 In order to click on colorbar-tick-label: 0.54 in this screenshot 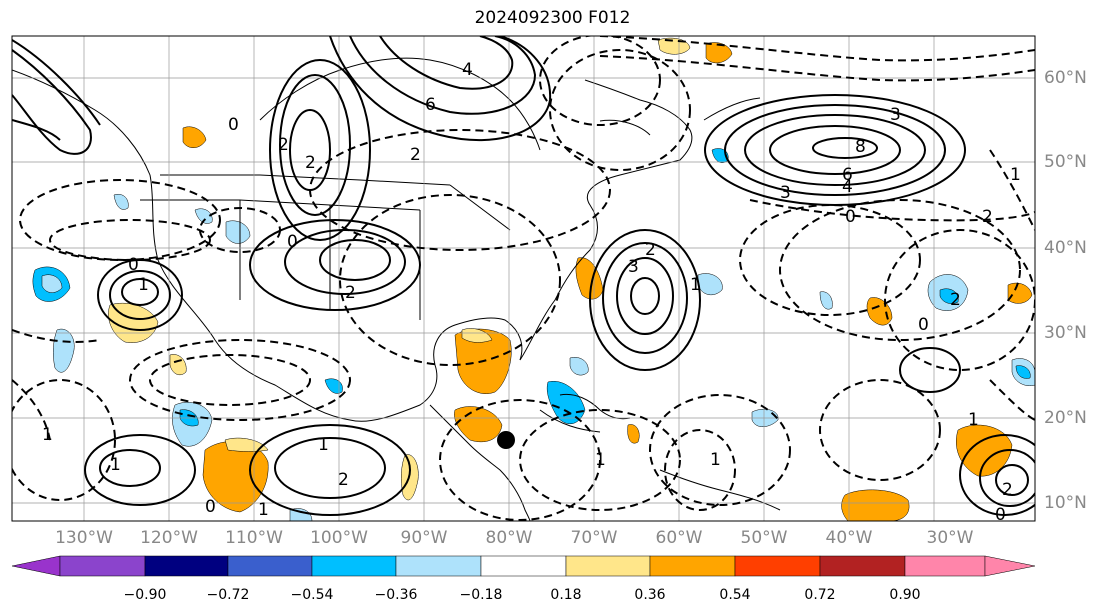, I will do `click(735, 595)`.